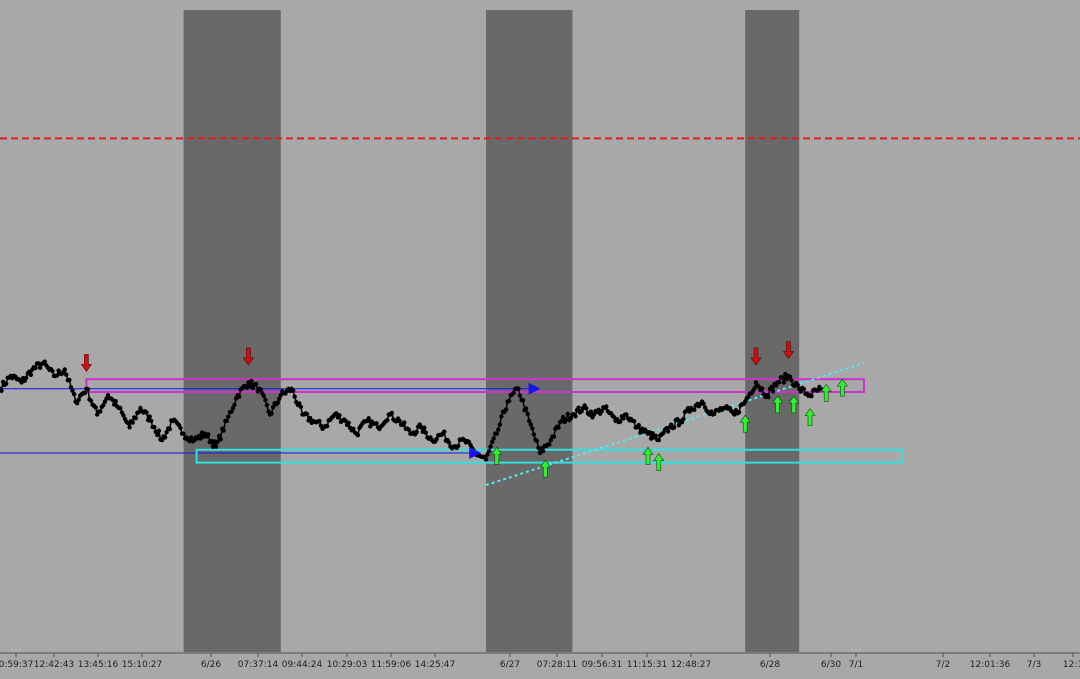 The height and width of the screenshot is (679, 1080). I want to click on x-tick-label: 10:29:03, so click(347, 665).